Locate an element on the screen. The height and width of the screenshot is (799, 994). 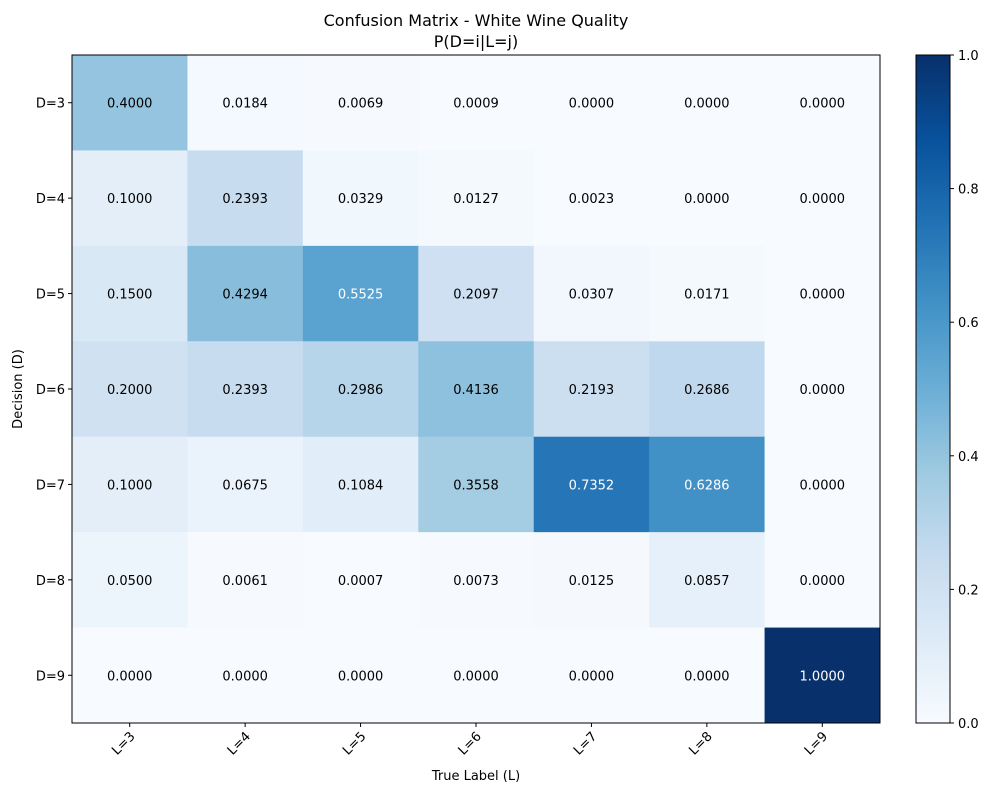
colorbar-tick-label: 1.0 is located at coordinates (968, 56).